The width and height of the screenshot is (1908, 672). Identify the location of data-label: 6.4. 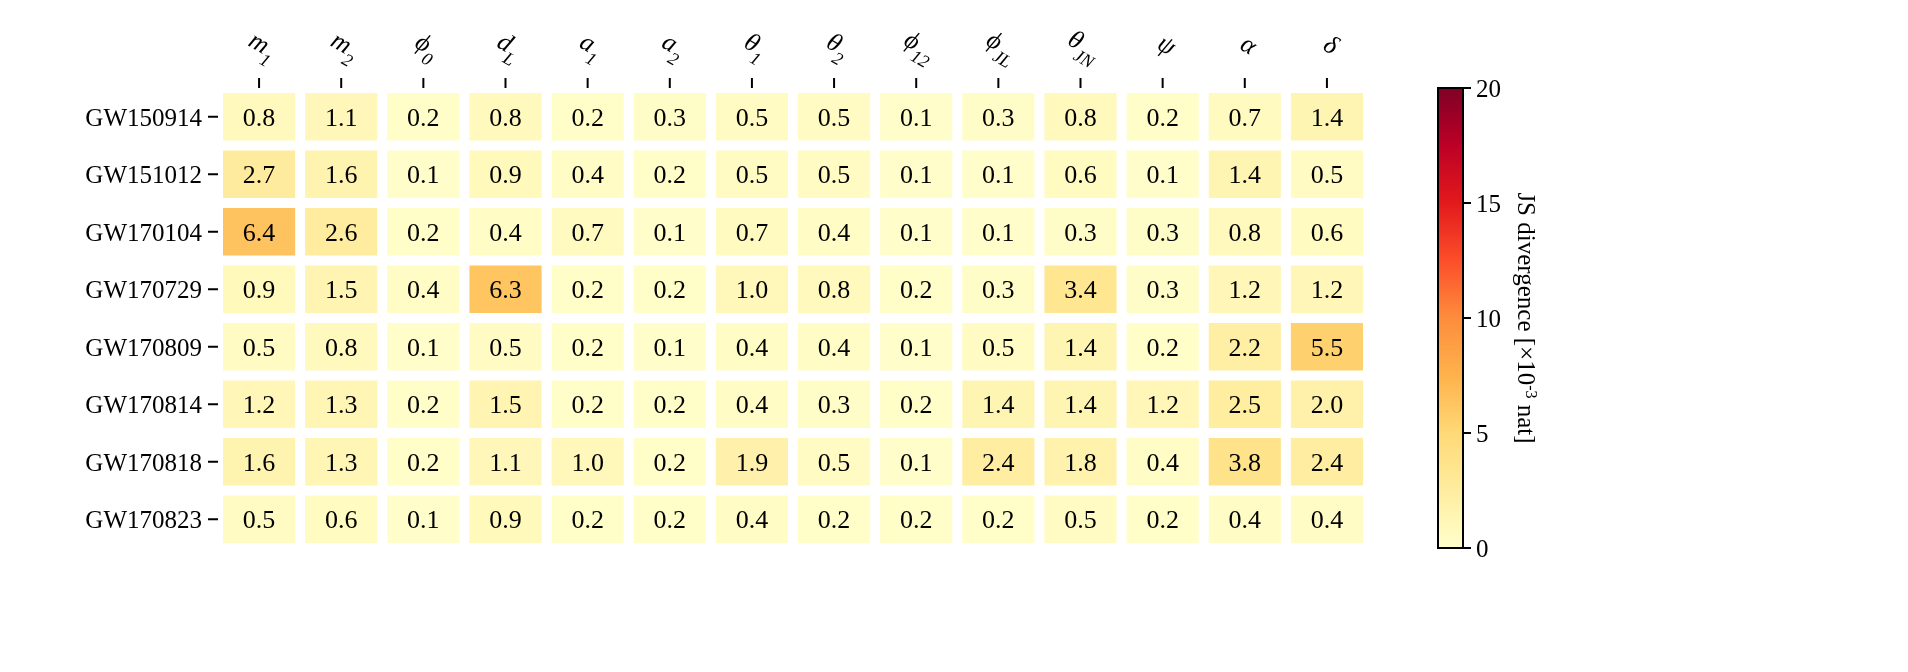
(259, 232).